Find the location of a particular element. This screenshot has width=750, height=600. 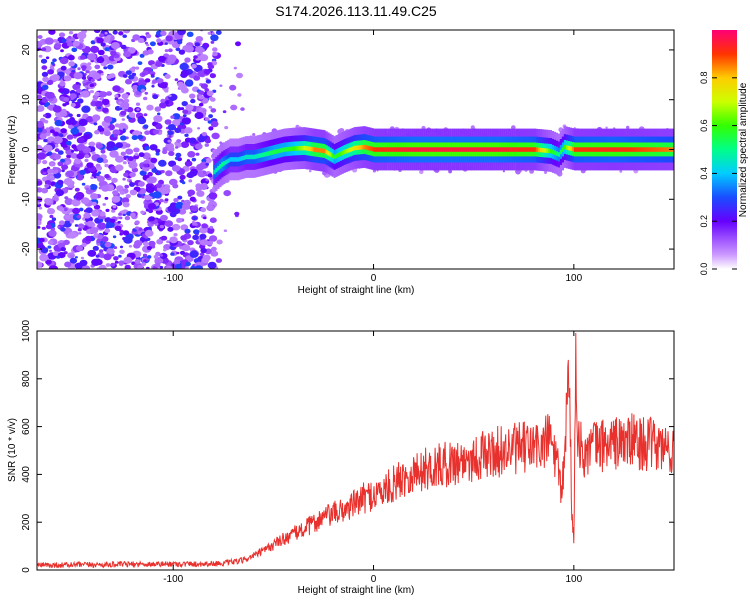

y-tick-label: 0 is located at coordinates (26, 149).